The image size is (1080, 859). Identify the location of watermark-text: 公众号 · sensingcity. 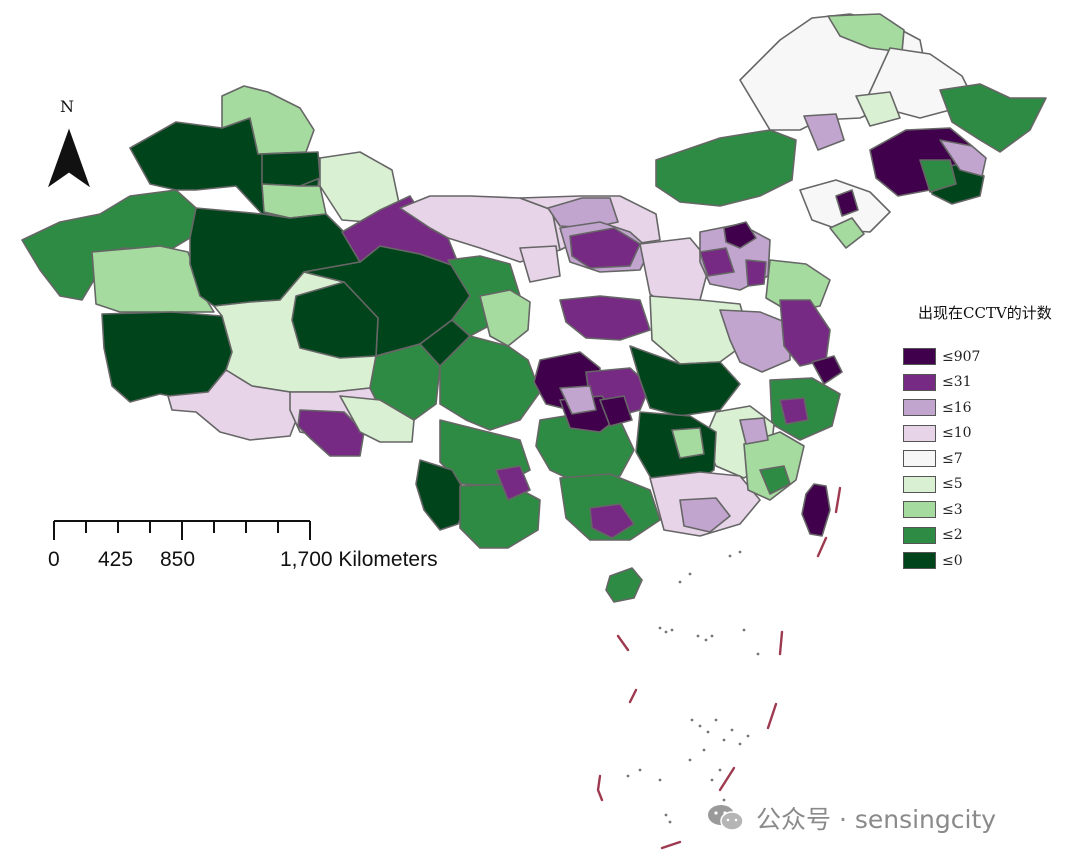
(876, 819).